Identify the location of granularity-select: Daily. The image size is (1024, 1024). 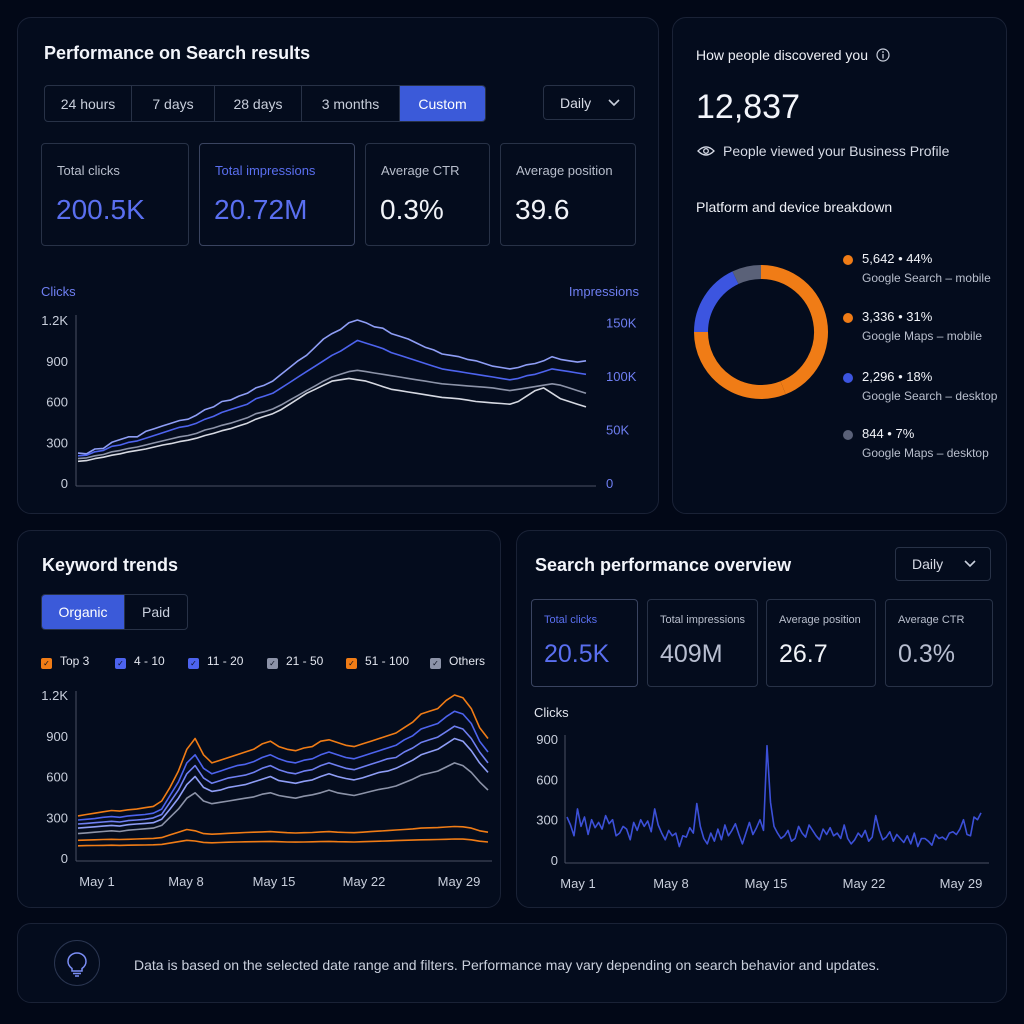
(589, 102).